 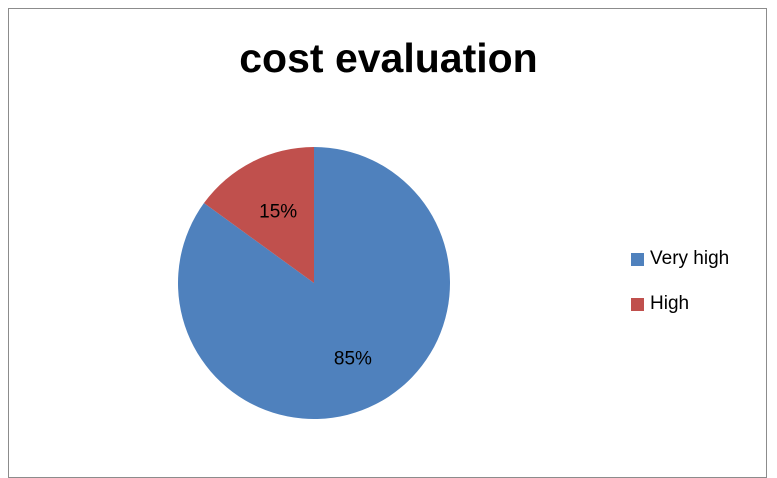 I want to click on legend-label-high: High, so click(x=670, y=303).